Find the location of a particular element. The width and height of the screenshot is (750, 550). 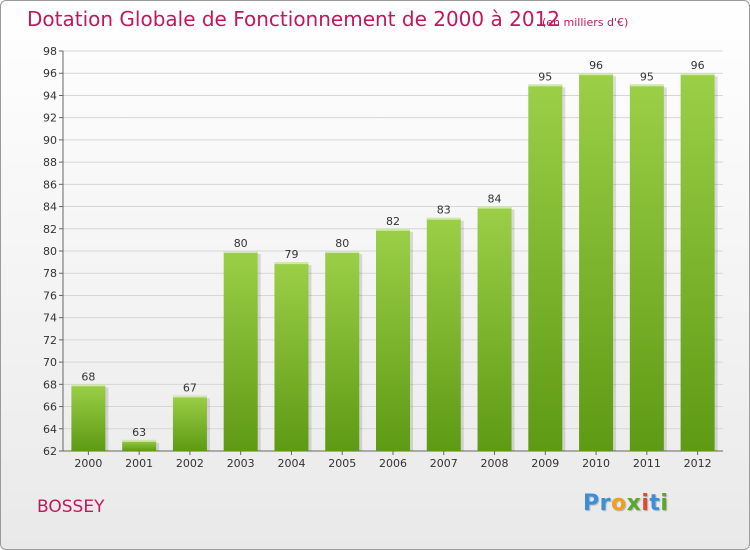

x-tick-label: 2004 is located at coordinates (291, 463).